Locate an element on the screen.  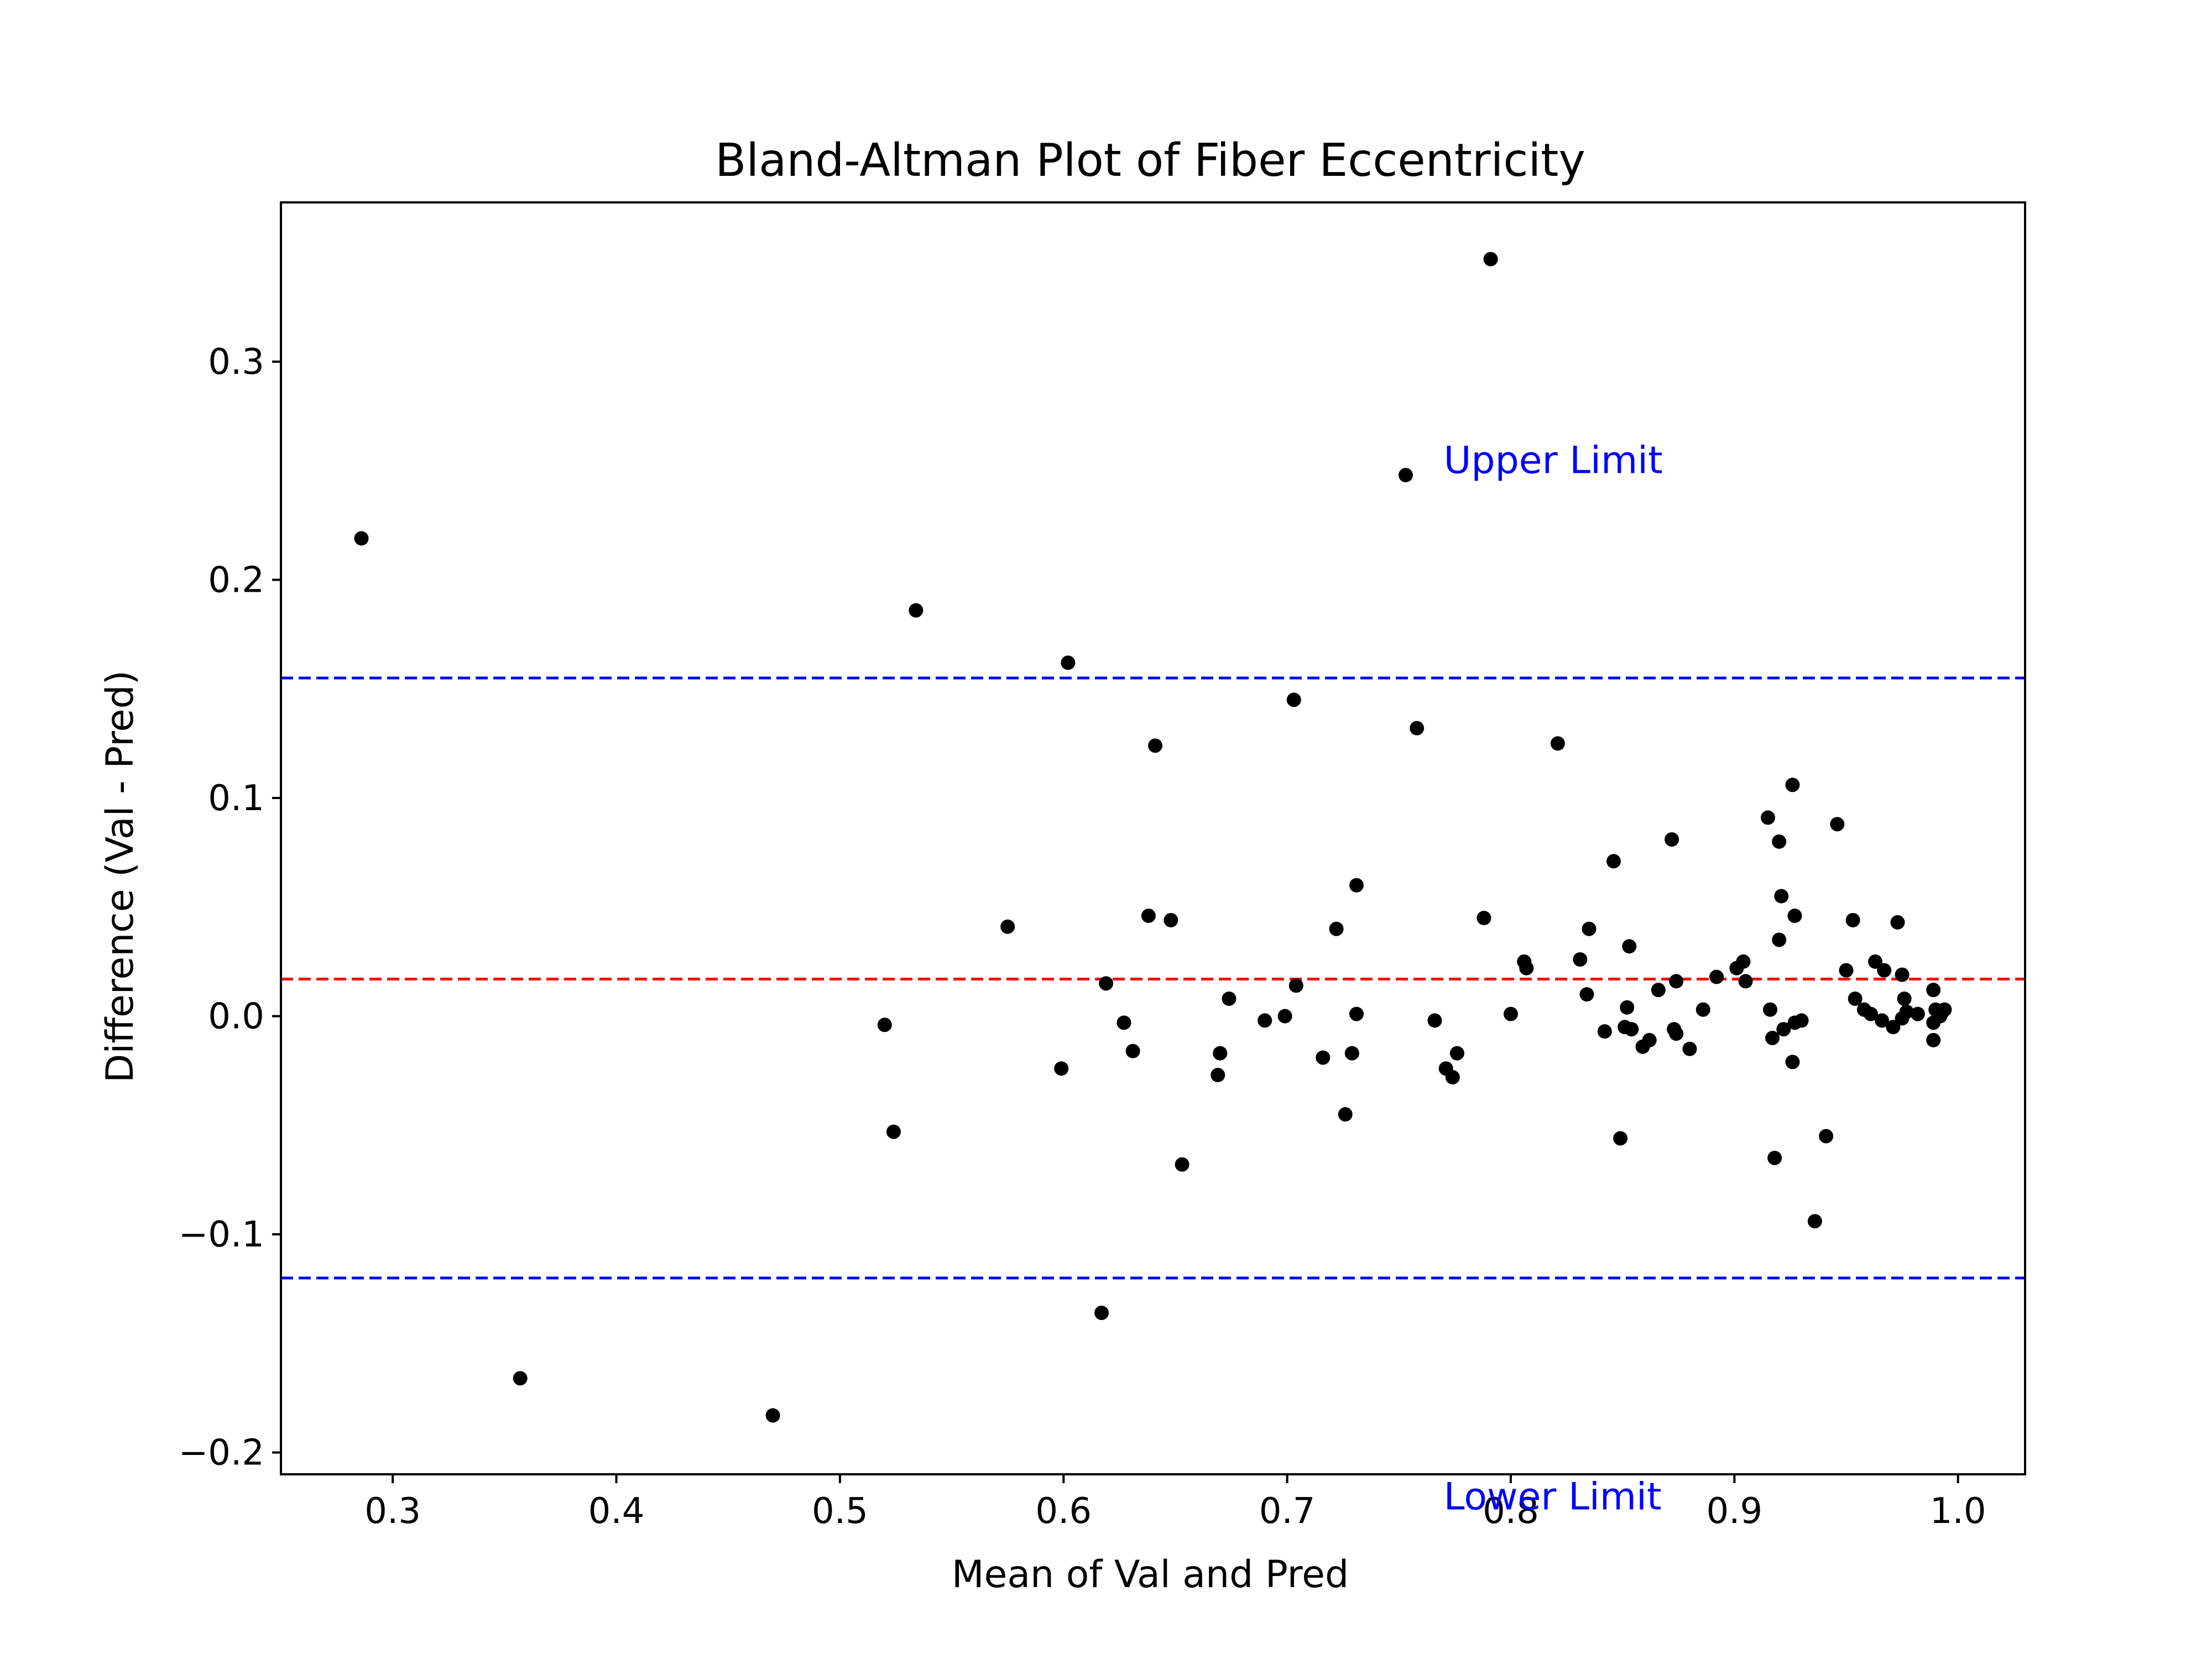
x-tick-label: 0.9 is located at coordinates (1734, 1511).